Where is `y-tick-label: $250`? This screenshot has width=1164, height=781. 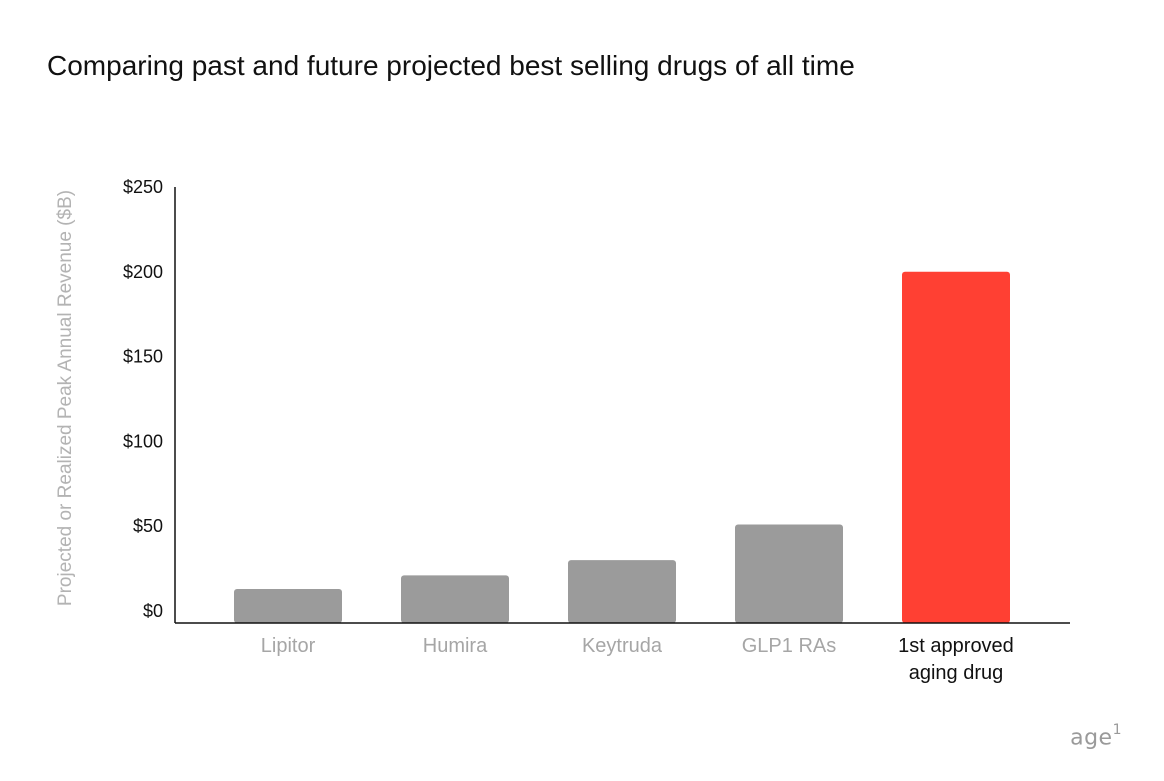 y-tick-label: $250 is located at coordinates (143, 187).